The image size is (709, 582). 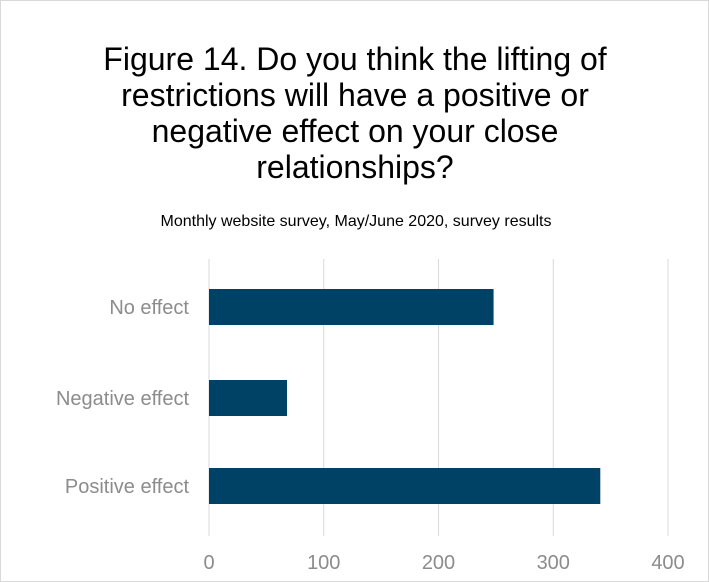 I want to click on x-tick-label: 0, so click(x=208, y=563).